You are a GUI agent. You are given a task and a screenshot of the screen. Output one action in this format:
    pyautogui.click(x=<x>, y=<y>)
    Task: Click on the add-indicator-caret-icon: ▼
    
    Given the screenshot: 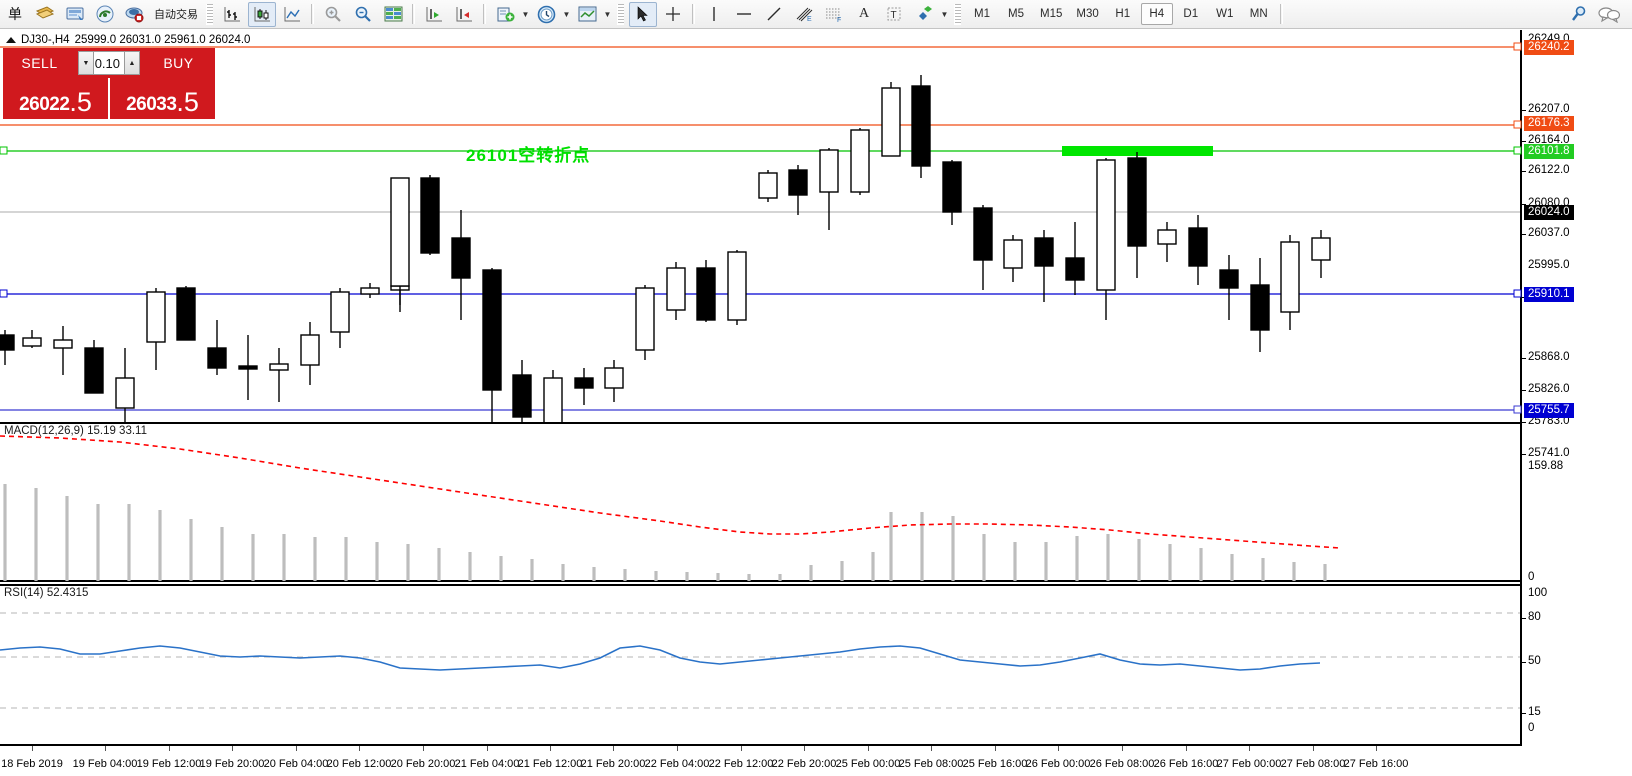 What is the action you would take?
    pyautogui.click(x=525, y=14)
    